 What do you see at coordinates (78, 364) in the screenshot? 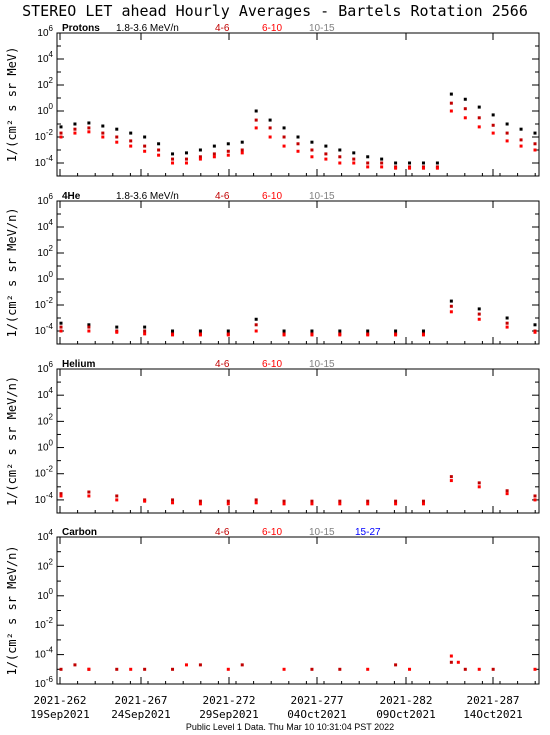
I see `panel-label: Helium` at bounding box center [78, 364].